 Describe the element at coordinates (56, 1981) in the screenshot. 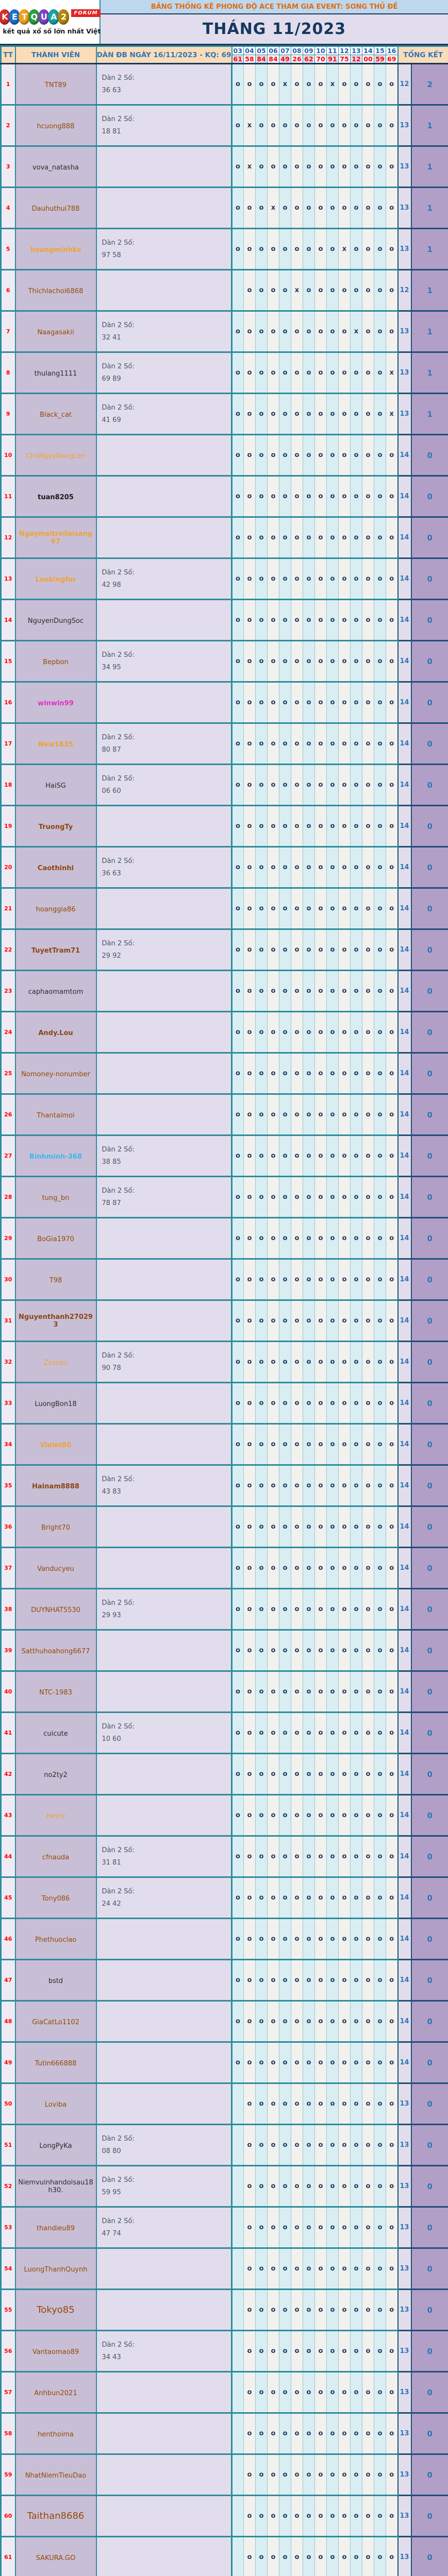

I see `member-name: bstd` at that location.